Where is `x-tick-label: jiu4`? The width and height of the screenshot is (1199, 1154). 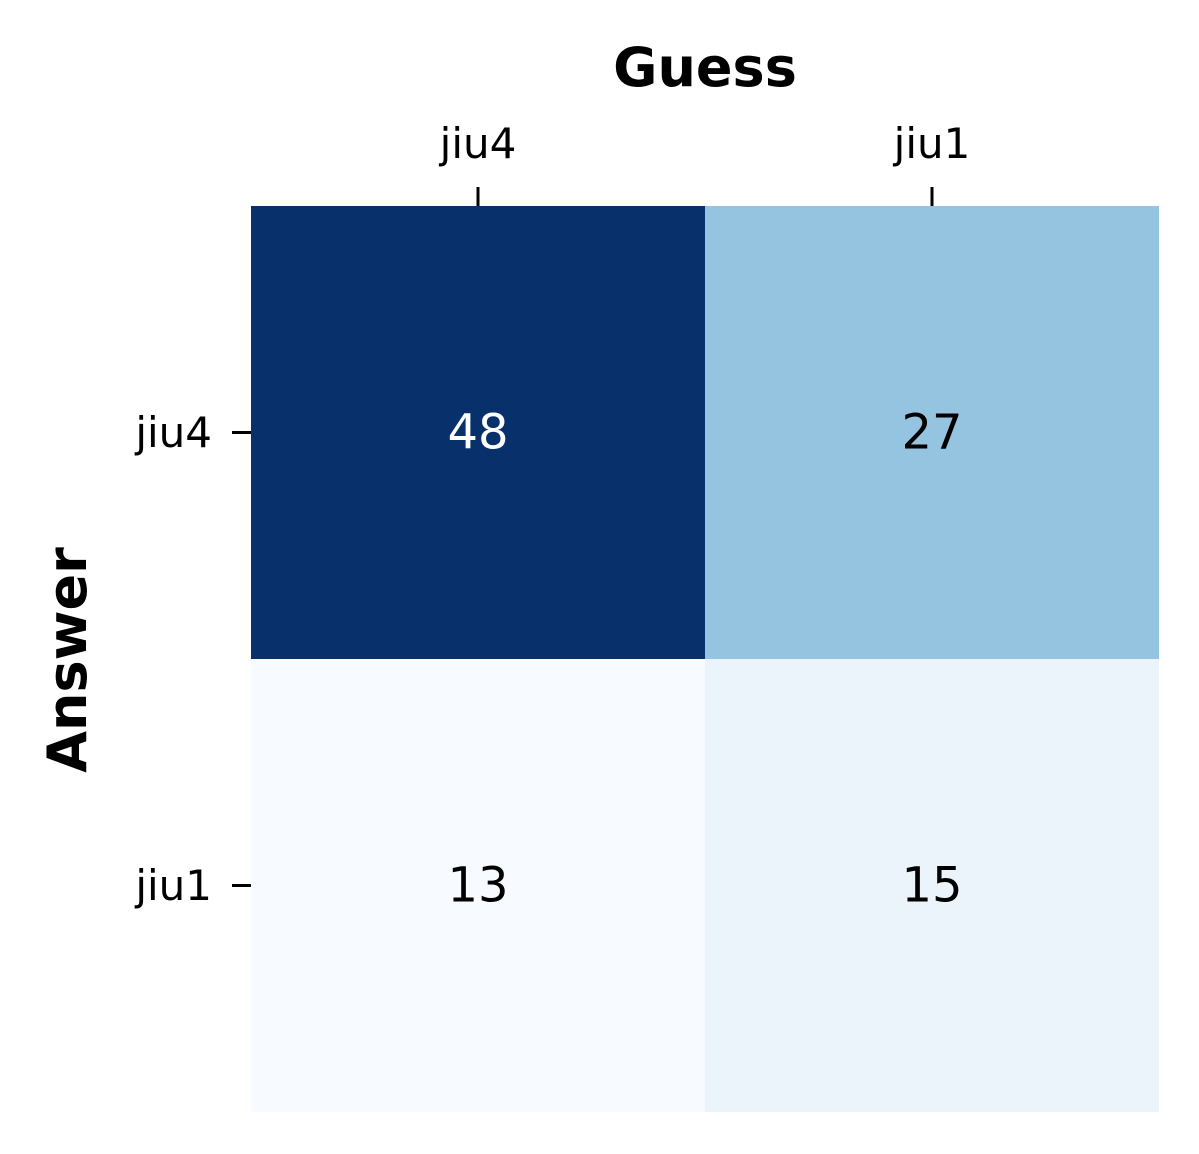 x-tick-label: jiu4 is located at coordinates (478, 143).